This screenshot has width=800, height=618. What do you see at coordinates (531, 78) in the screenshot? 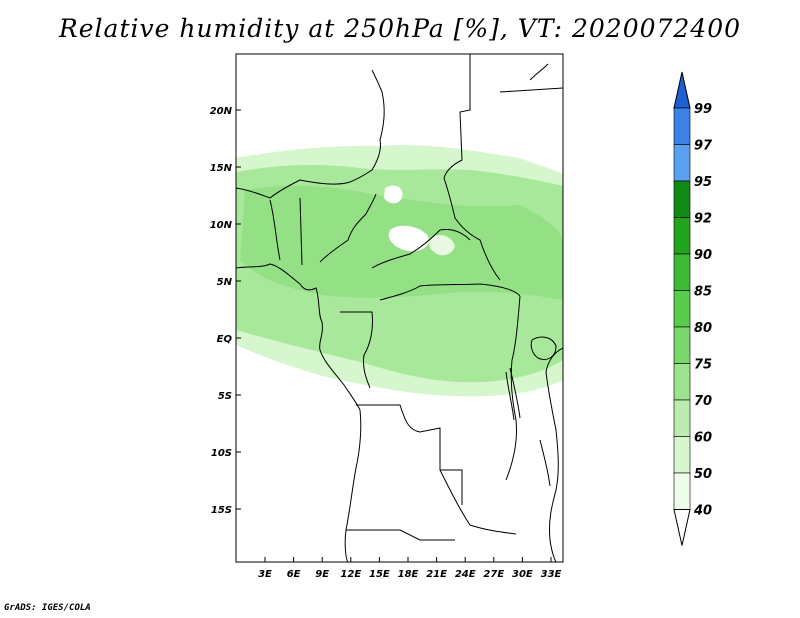
I see `red-sea-coast` at bounding box center [531, 78].